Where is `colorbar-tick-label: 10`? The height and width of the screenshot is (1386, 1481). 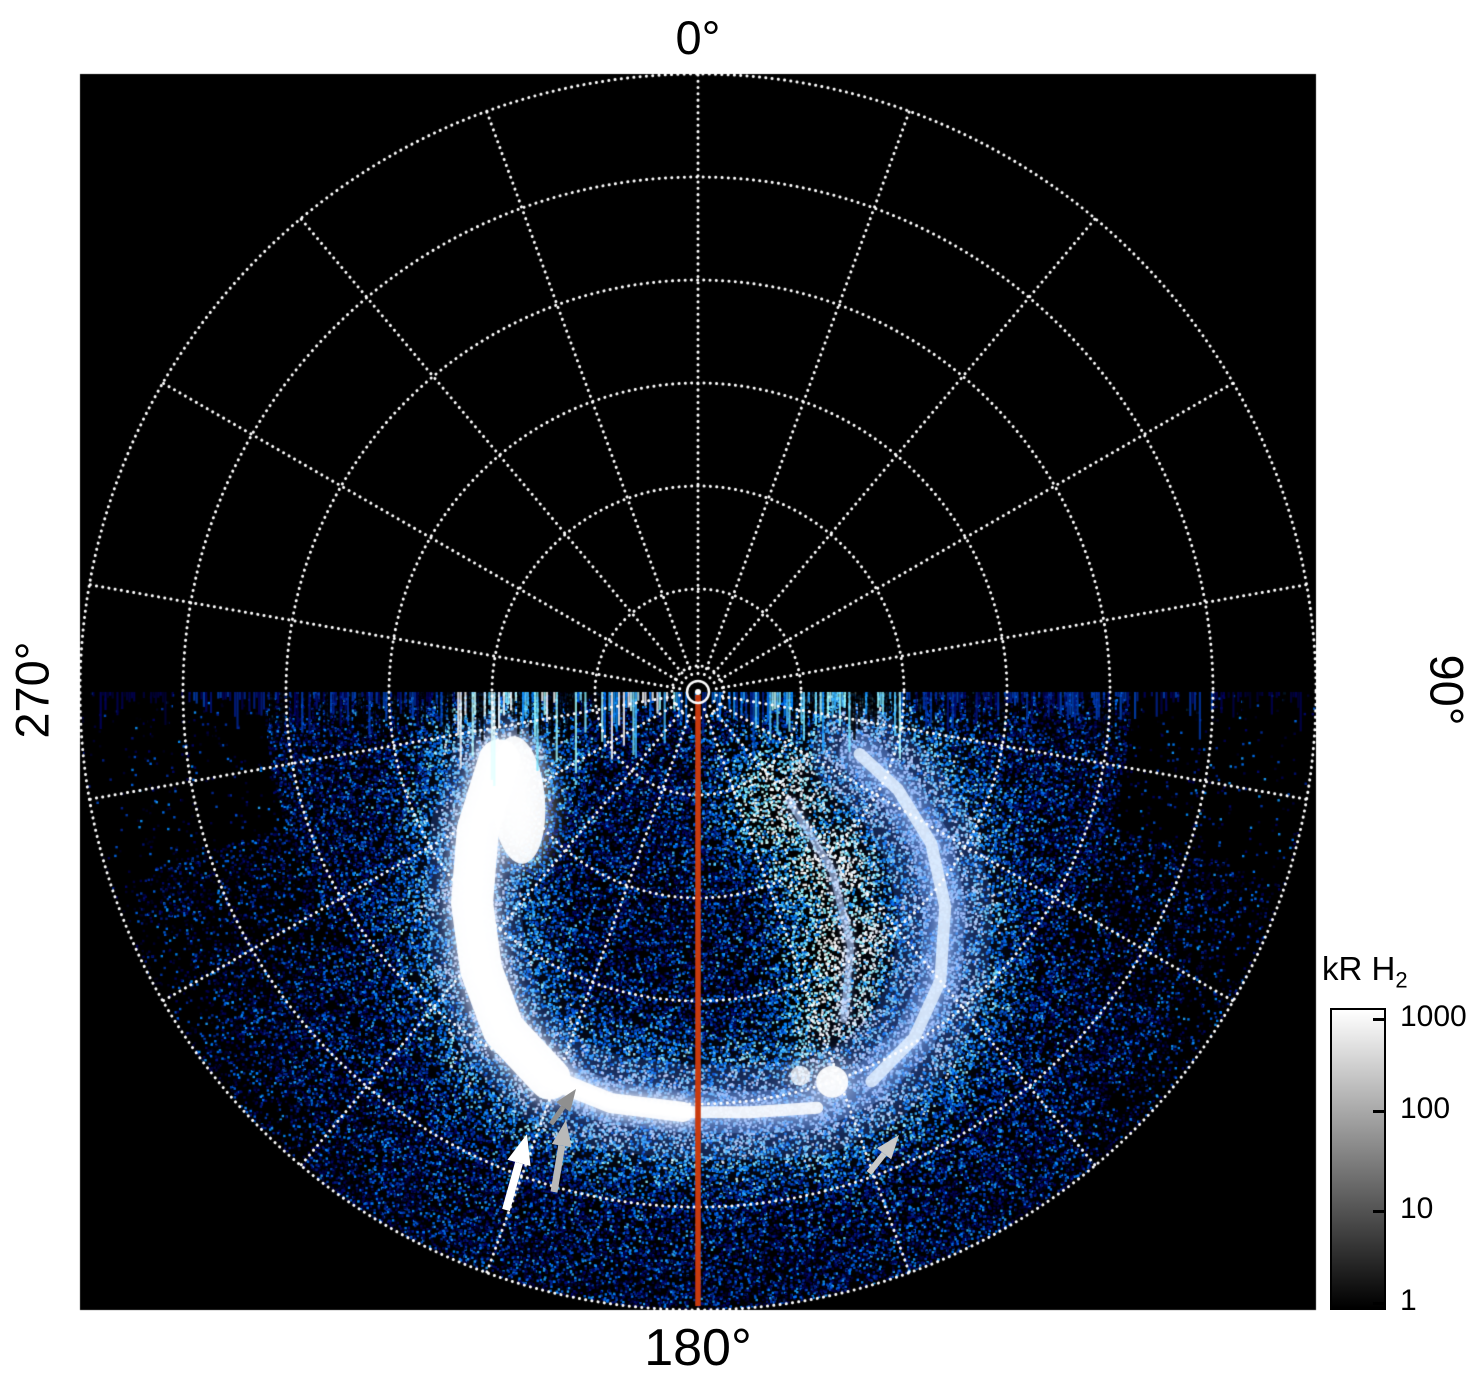 colorbar-tick-label: 10 is located at coordinates (1417, 1209).